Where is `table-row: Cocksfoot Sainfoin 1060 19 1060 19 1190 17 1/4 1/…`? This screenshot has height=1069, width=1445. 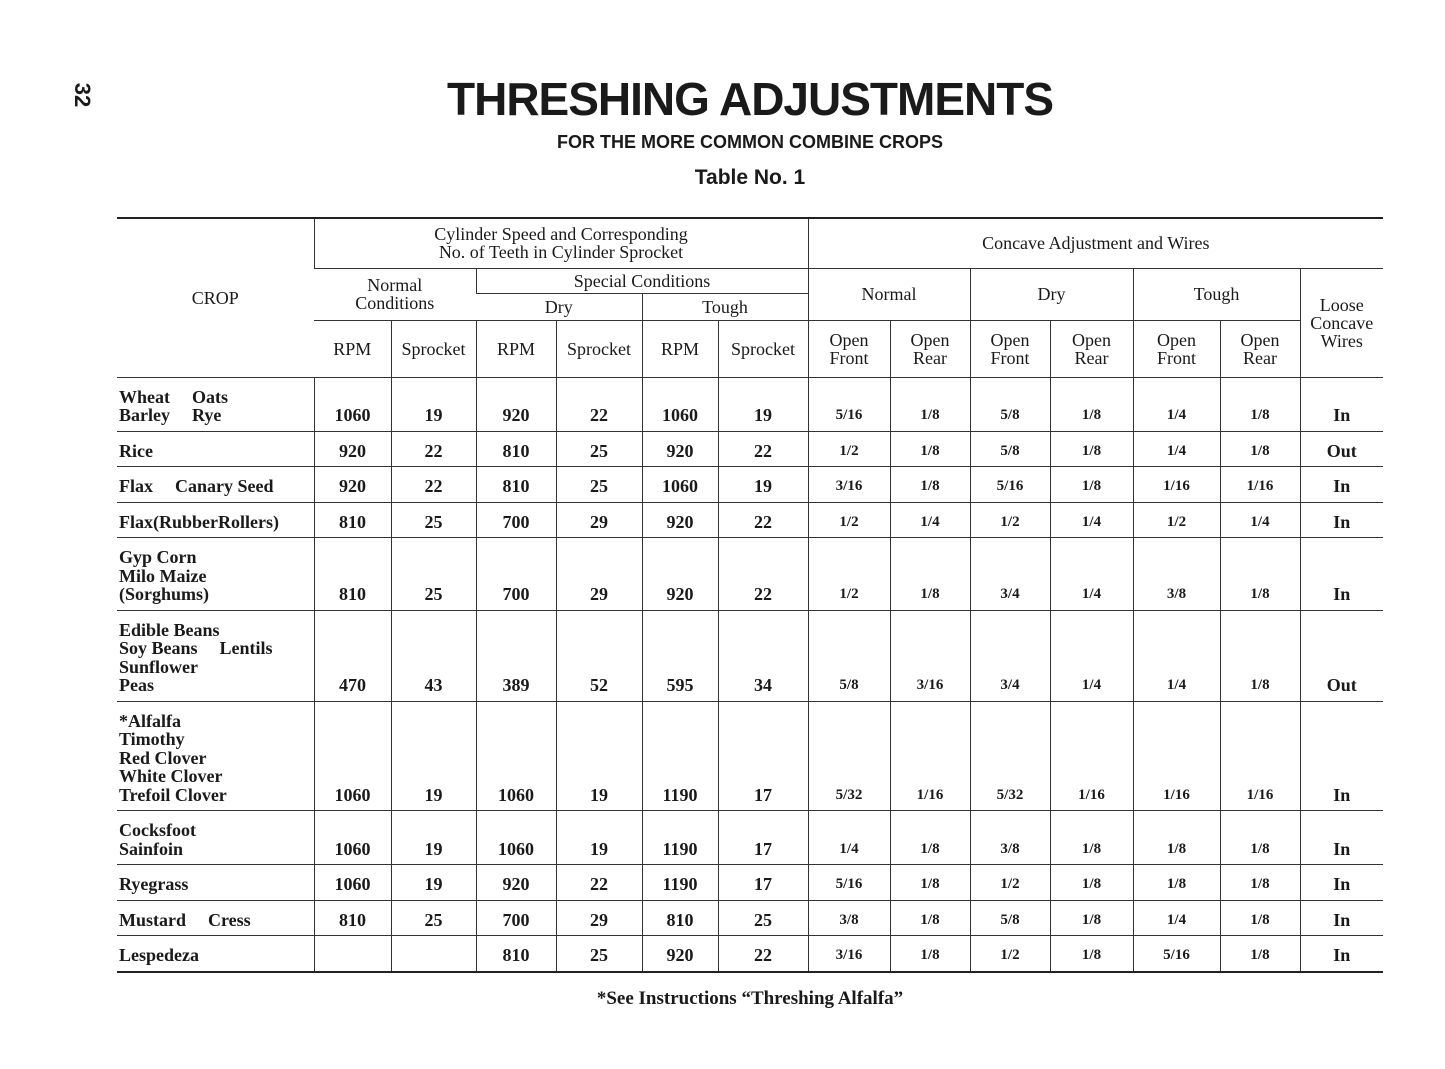
table-row: Cocksfoot Sainfoin 1060 19 1060 19 1190 17 1/4 1/… is located at coordinates (750, 837).